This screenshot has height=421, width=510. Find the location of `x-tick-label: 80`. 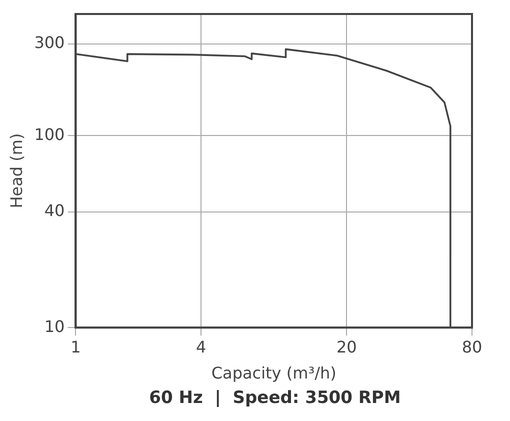

x-tick-label: 80 is located at coordinates (472, 346).